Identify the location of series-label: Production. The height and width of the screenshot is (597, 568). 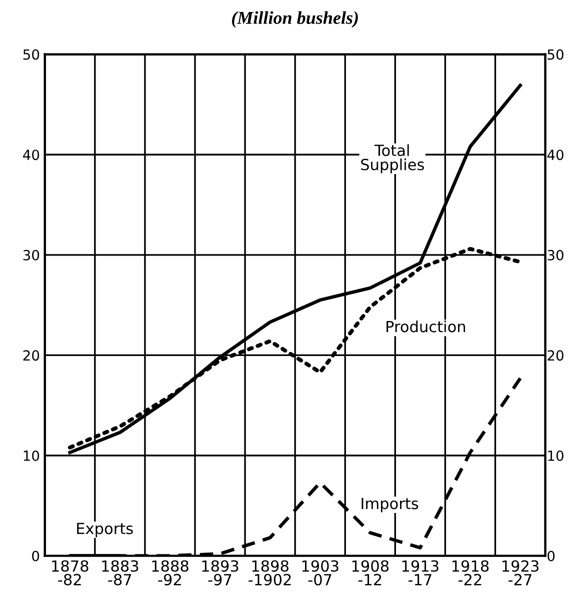
(426, 326).